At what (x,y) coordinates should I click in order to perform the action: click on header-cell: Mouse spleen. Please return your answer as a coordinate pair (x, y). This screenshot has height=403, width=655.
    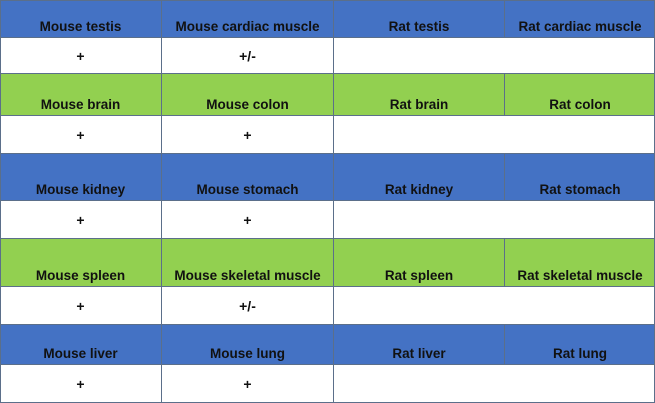
    Looking at the image, I should click on (81, 263).